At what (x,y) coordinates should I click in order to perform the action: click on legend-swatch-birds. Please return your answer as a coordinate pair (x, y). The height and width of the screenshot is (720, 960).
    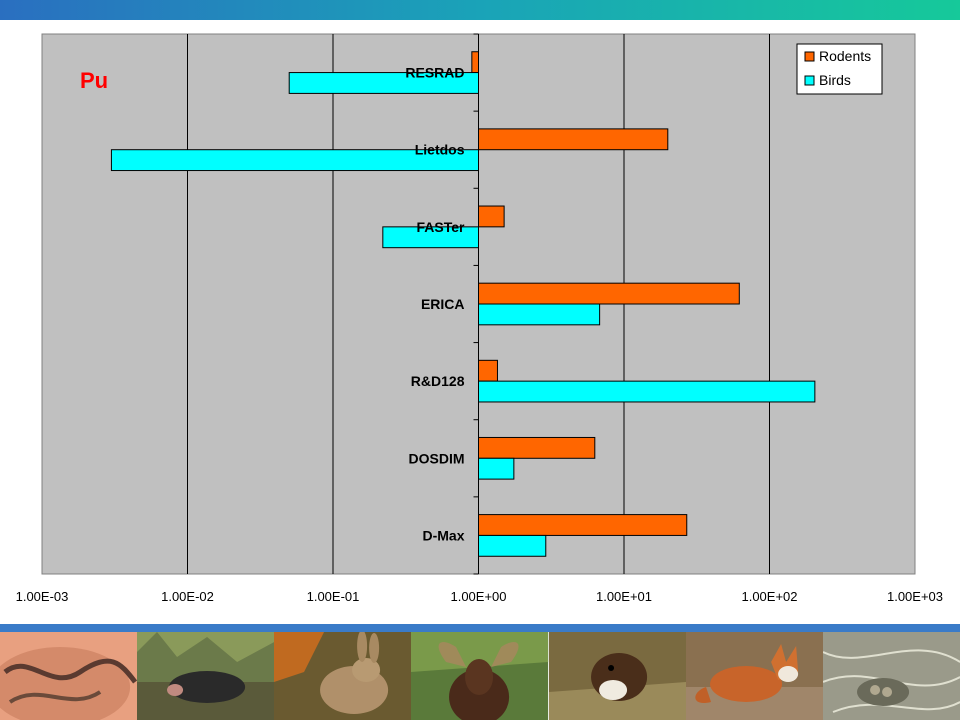
    Looking at the image, I should click on (809, 80).